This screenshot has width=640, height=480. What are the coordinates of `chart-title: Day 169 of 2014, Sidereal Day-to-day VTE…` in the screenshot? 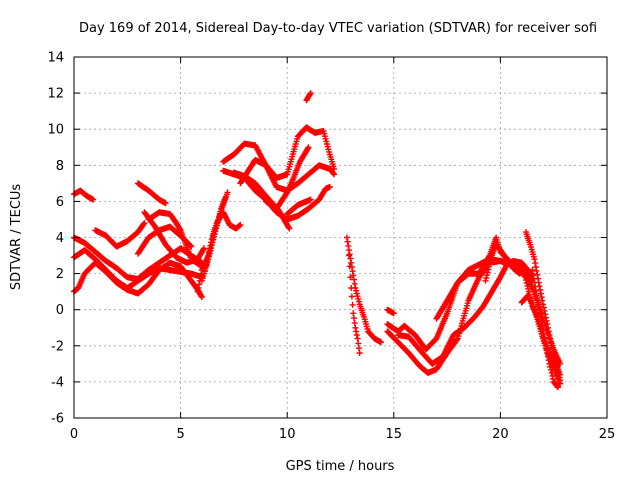 It's located at (338, 28).